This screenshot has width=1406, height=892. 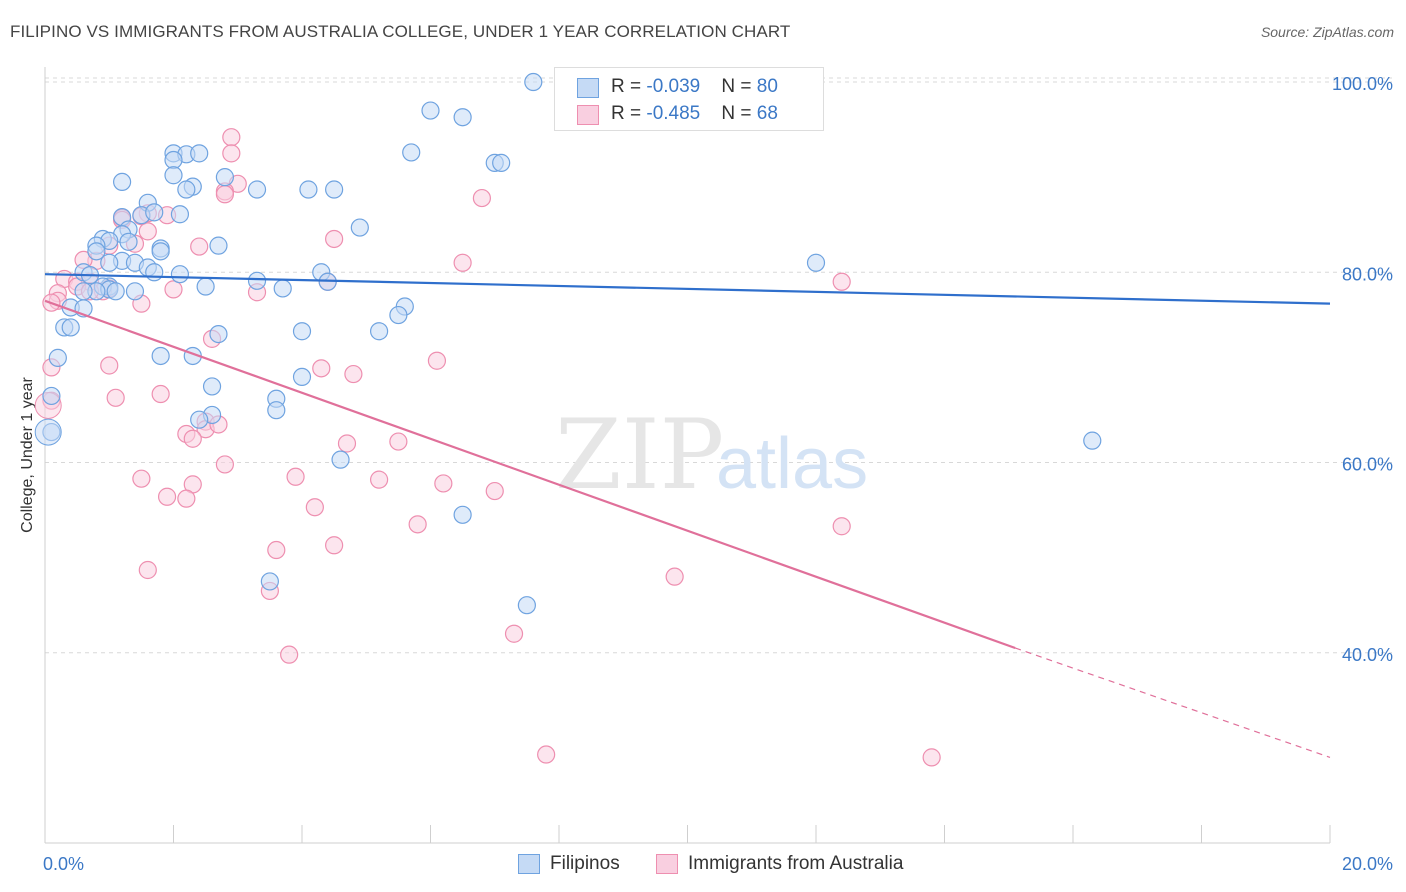 What do you see at coordinates (667, 864) in the screenshot?
I see `bottom-legend-swatch-pink` at bounding box center [667, 864].